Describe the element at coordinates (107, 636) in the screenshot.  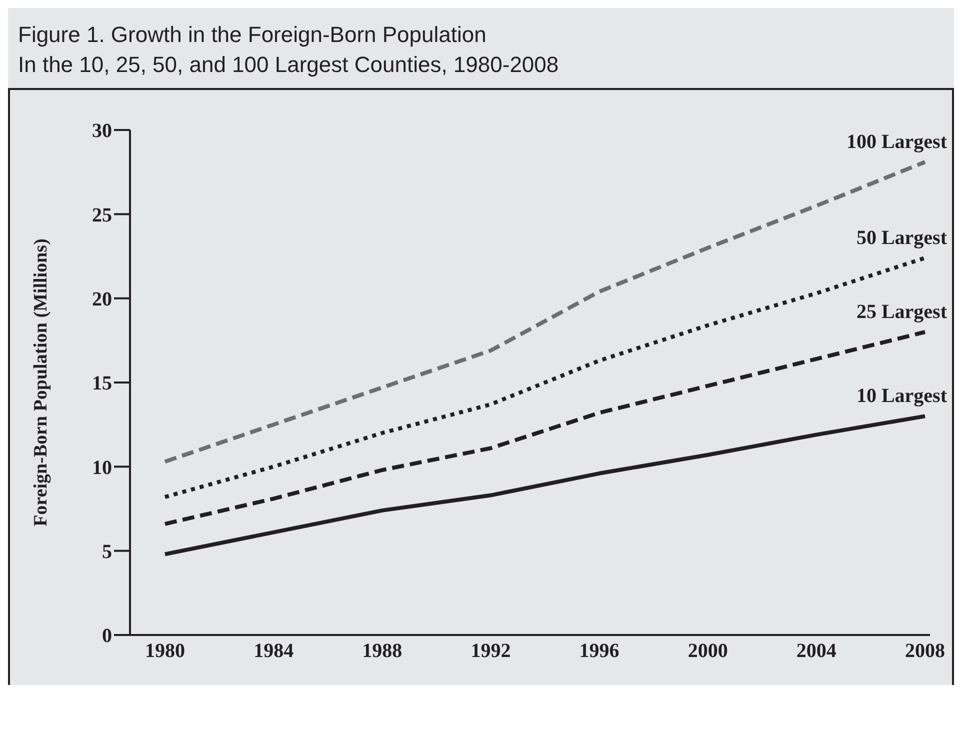
I see `y-tick-label: 0` at that location.